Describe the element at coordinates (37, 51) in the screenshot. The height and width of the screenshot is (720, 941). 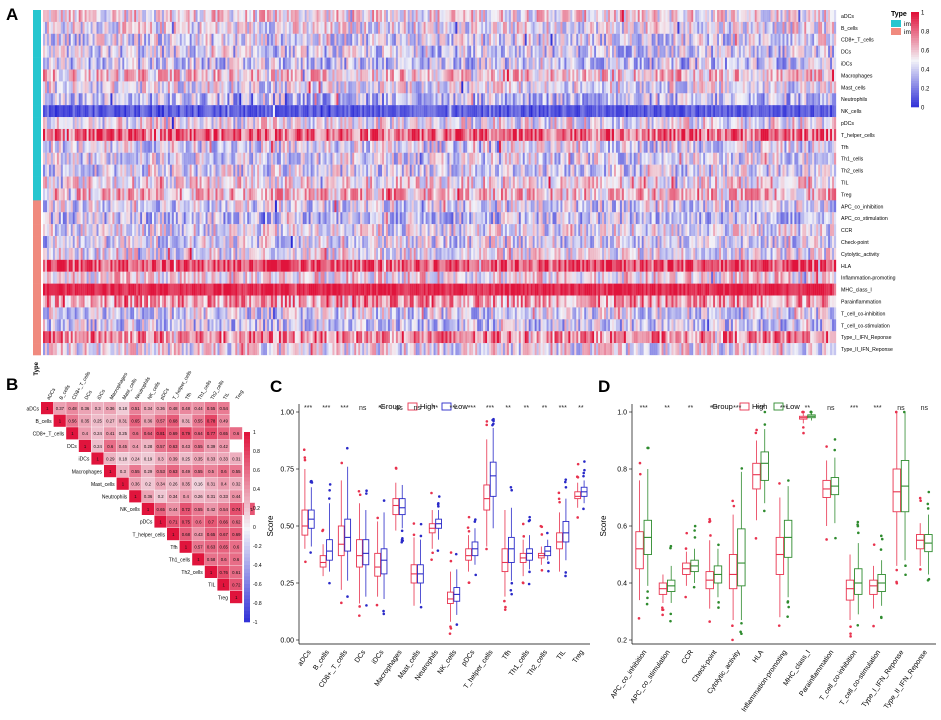
I see `type-bar-cell-dcs` at that location.